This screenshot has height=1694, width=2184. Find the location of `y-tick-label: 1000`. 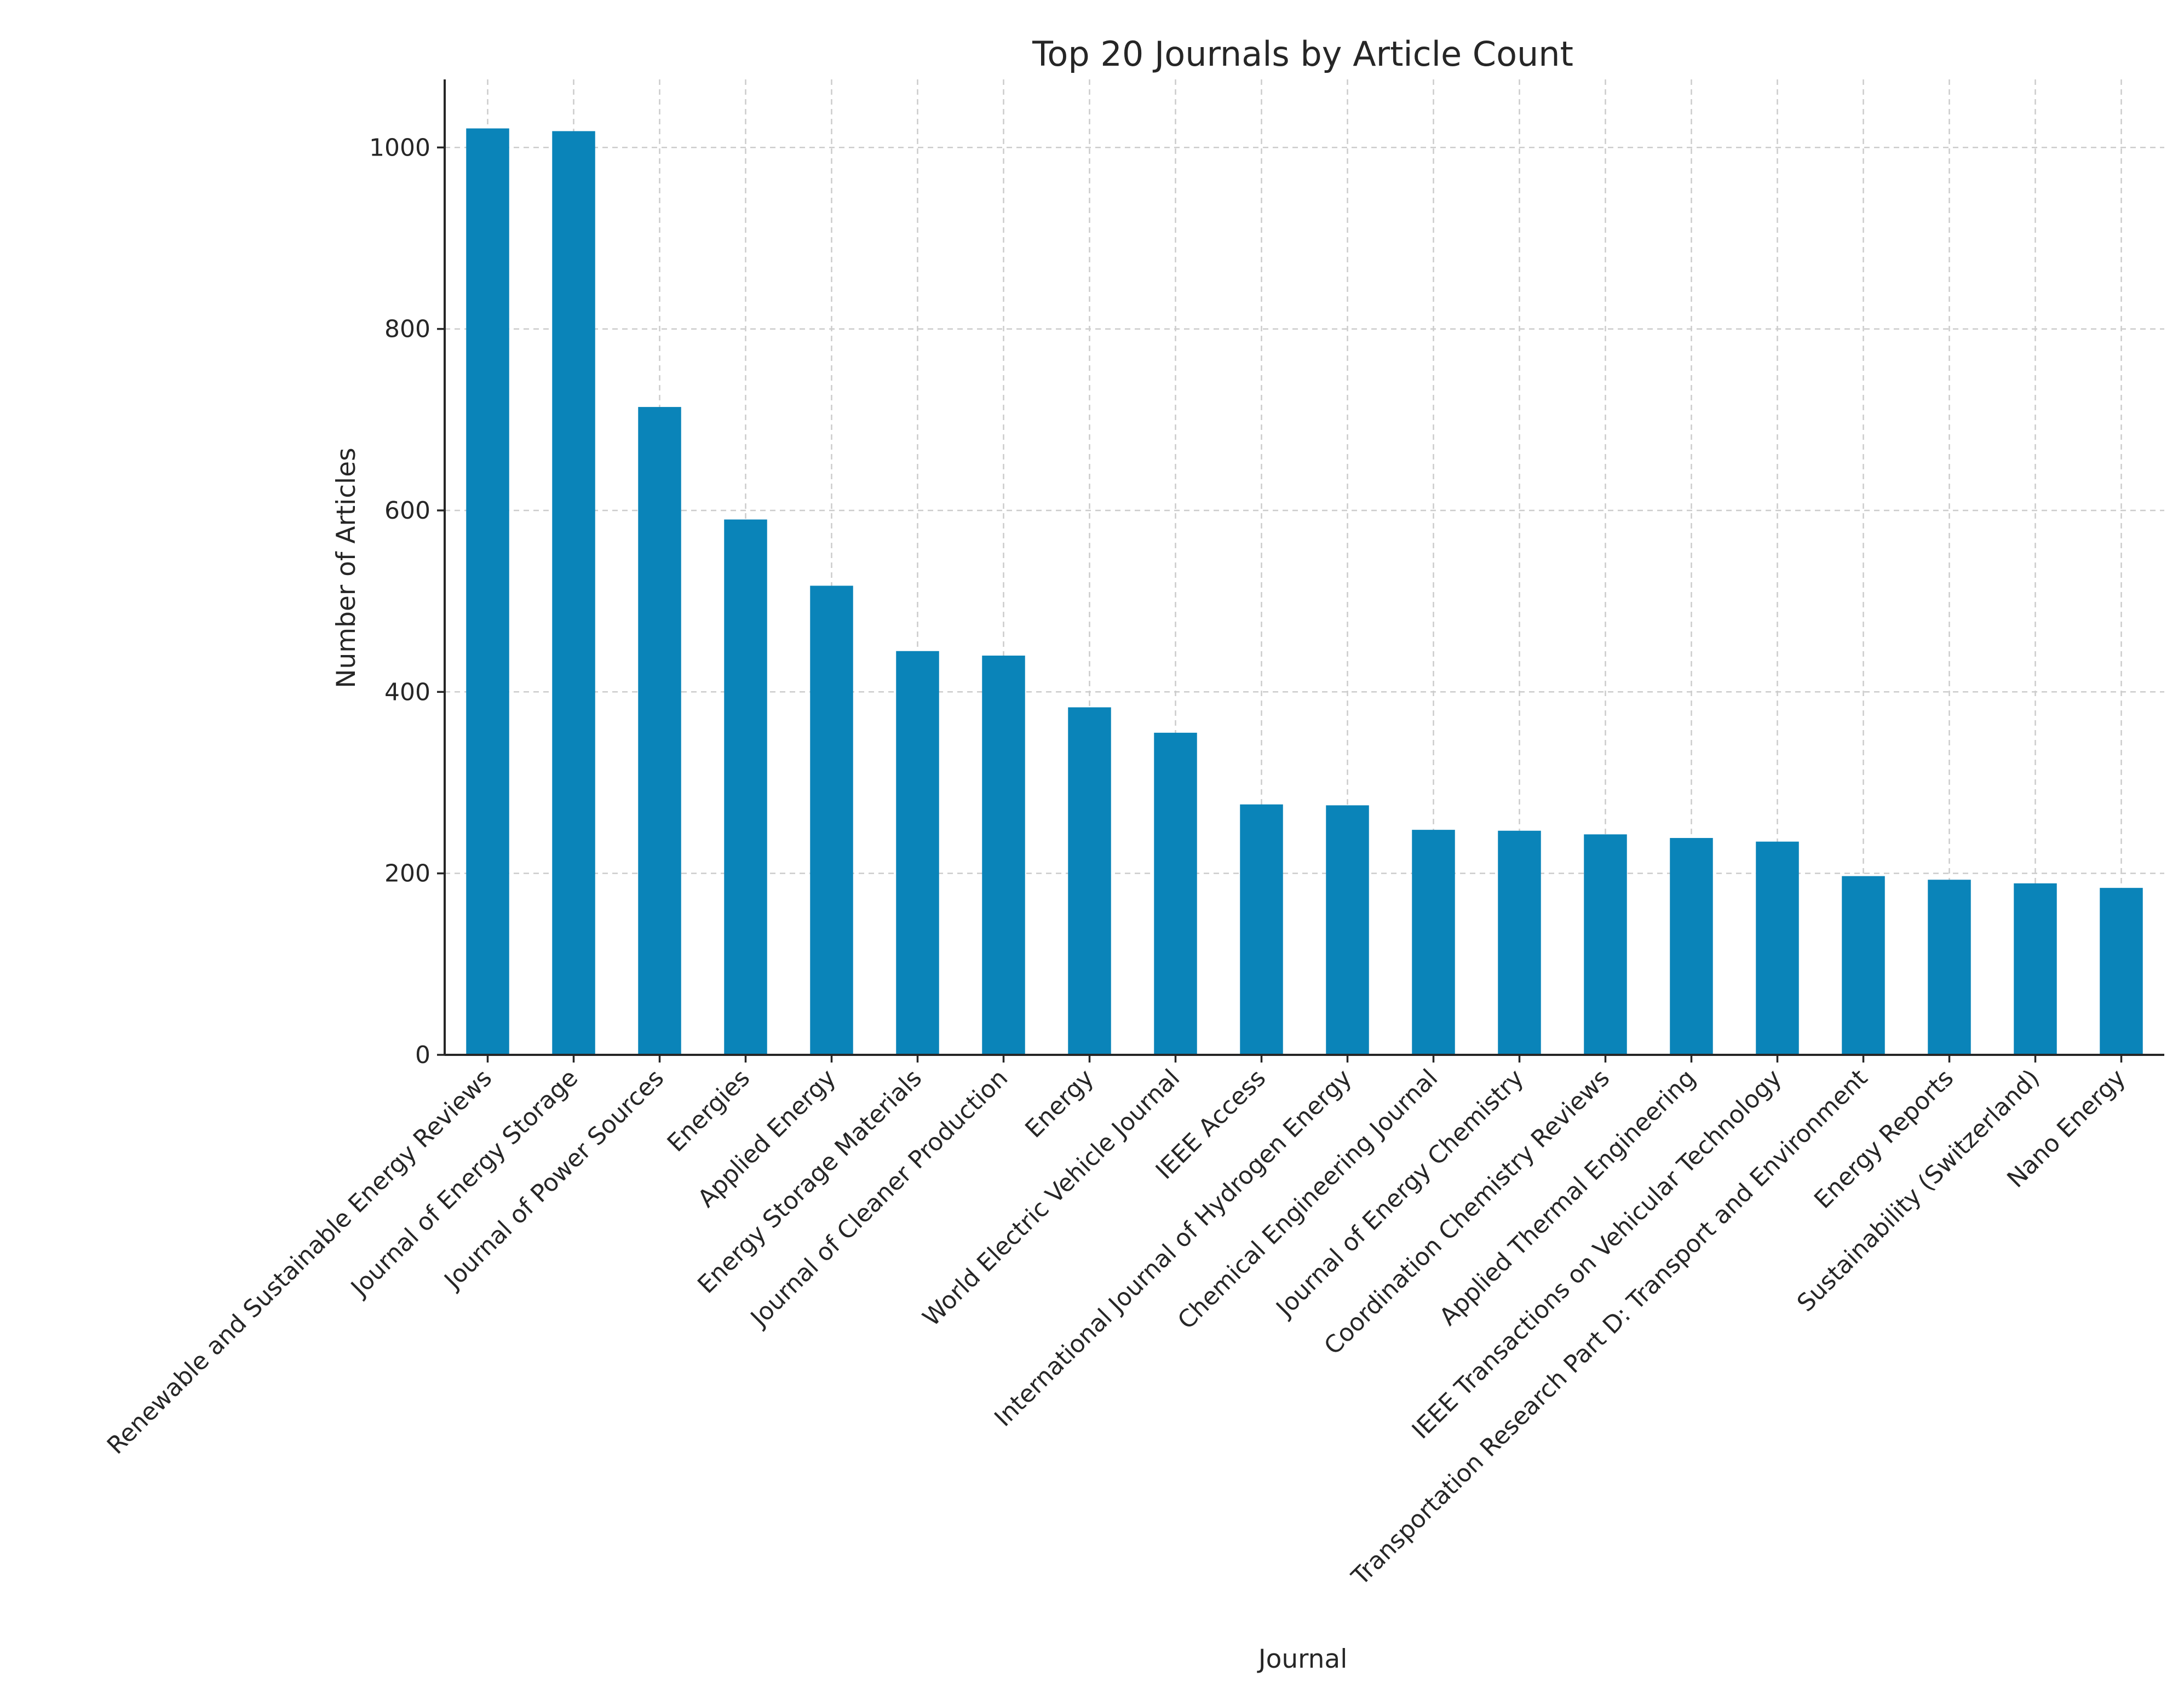

y-tick-label: 1000 is located at coordinates (400, 148).